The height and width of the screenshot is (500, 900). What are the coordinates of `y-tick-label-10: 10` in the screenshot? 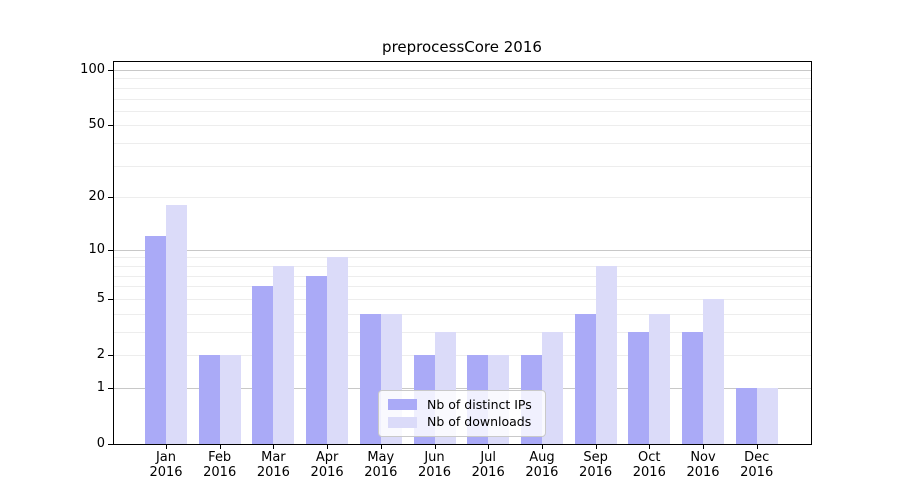 It's located at (96, 249).